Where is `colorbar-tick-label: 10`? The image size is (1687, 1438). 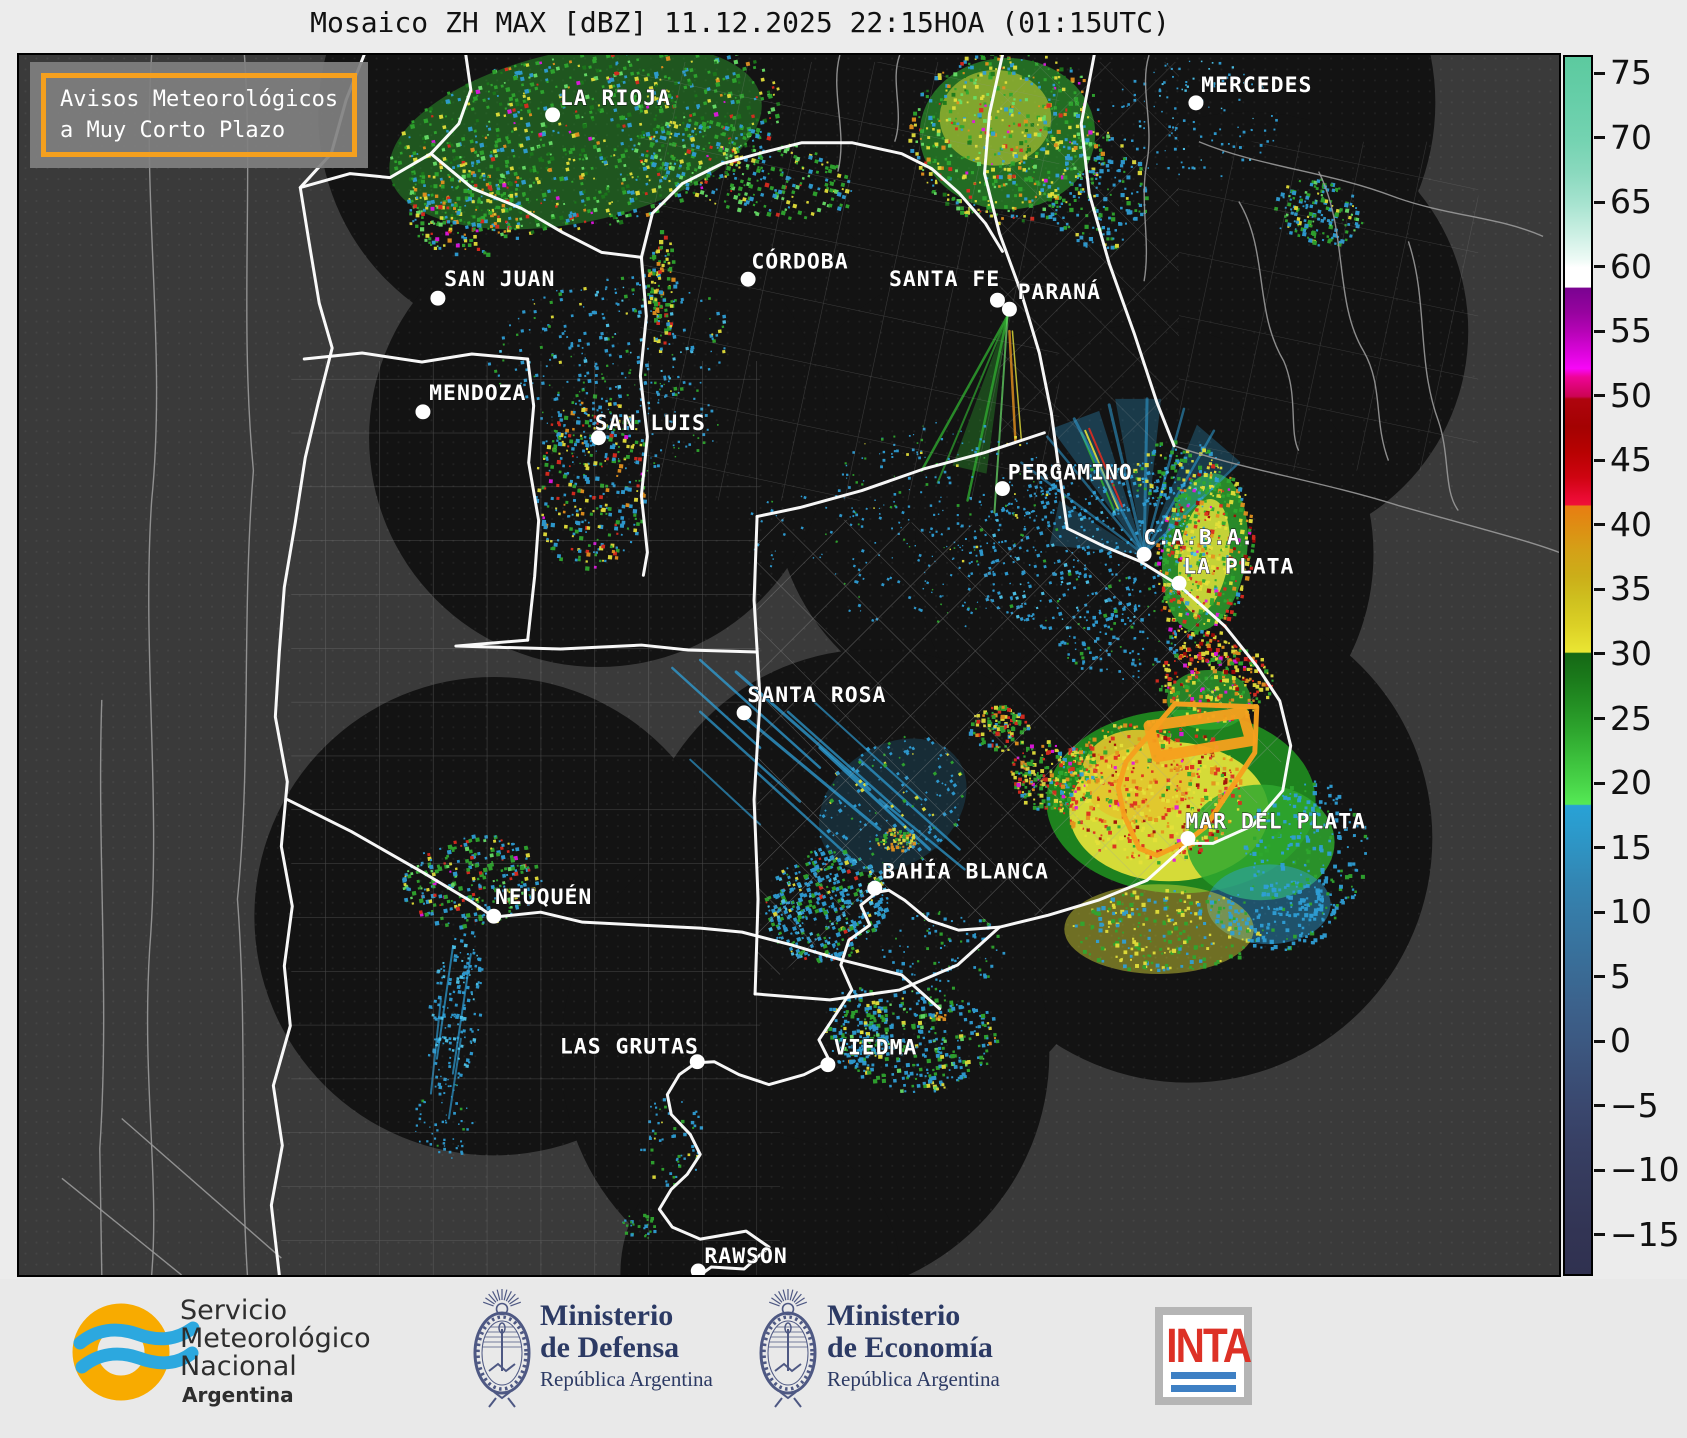
colorbar-tick-label: 10 is located at coordinates (1631, 912).